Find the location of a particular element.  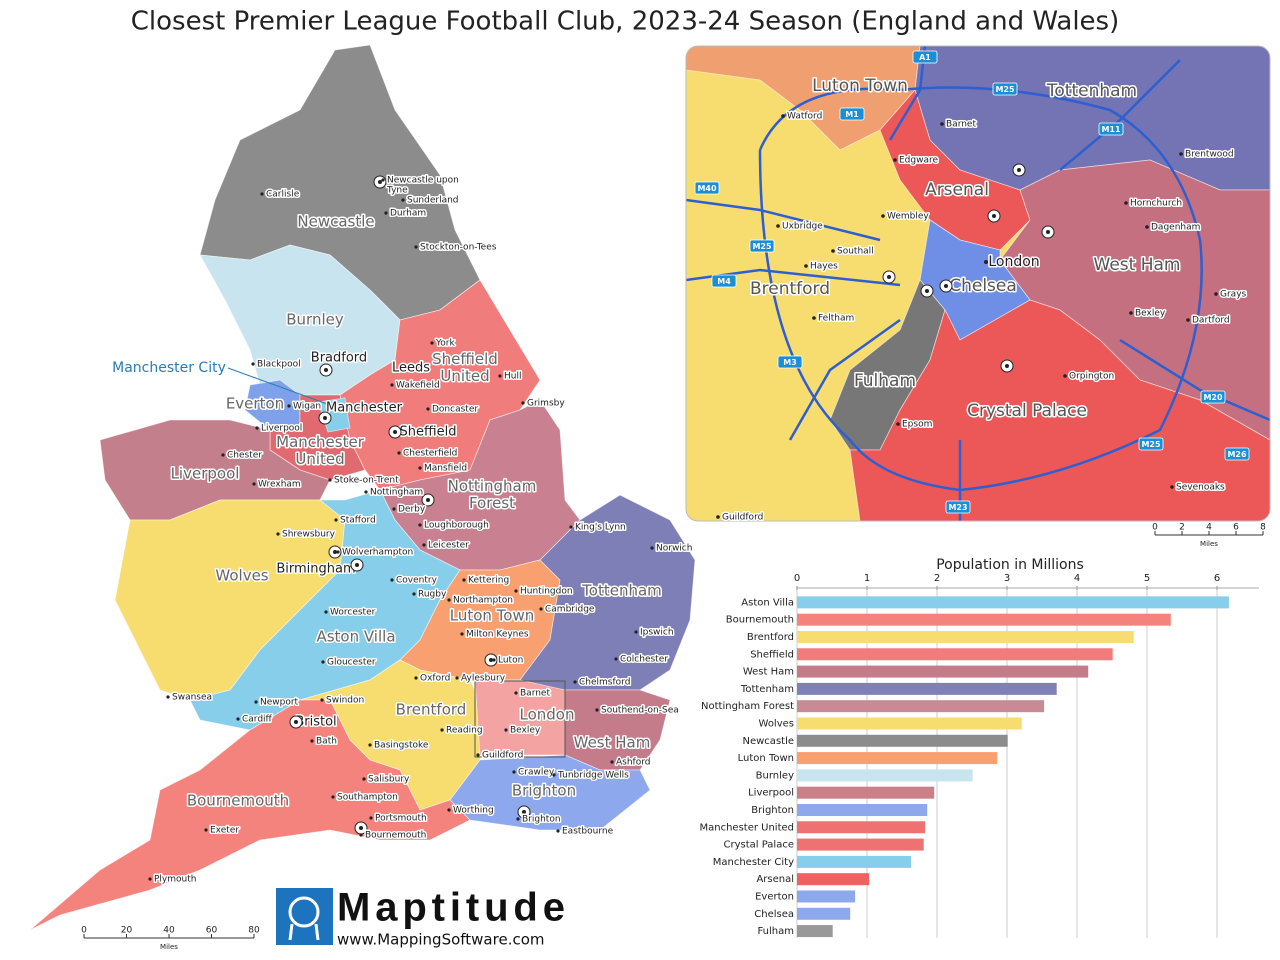

inset-city-label: Barnet is located at coordinates (961, 125).